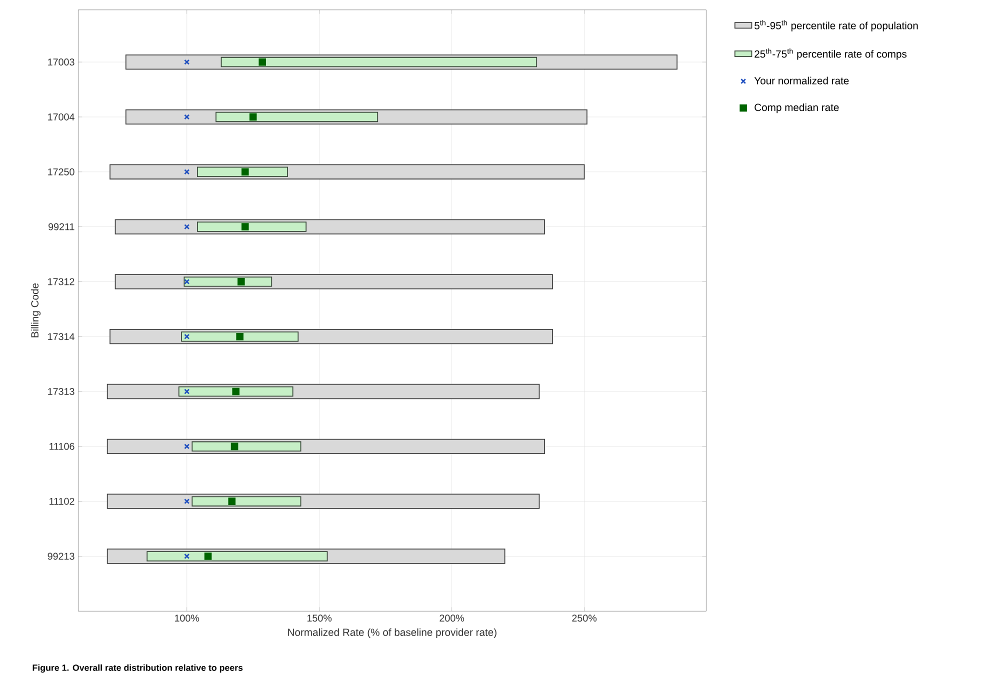 The width and height of the screenshot is (990, 686). What do you see at coordinates (61, 336) in the screenshot?
I see `y-tick-label: 17314` at bounding box center [61, 336].